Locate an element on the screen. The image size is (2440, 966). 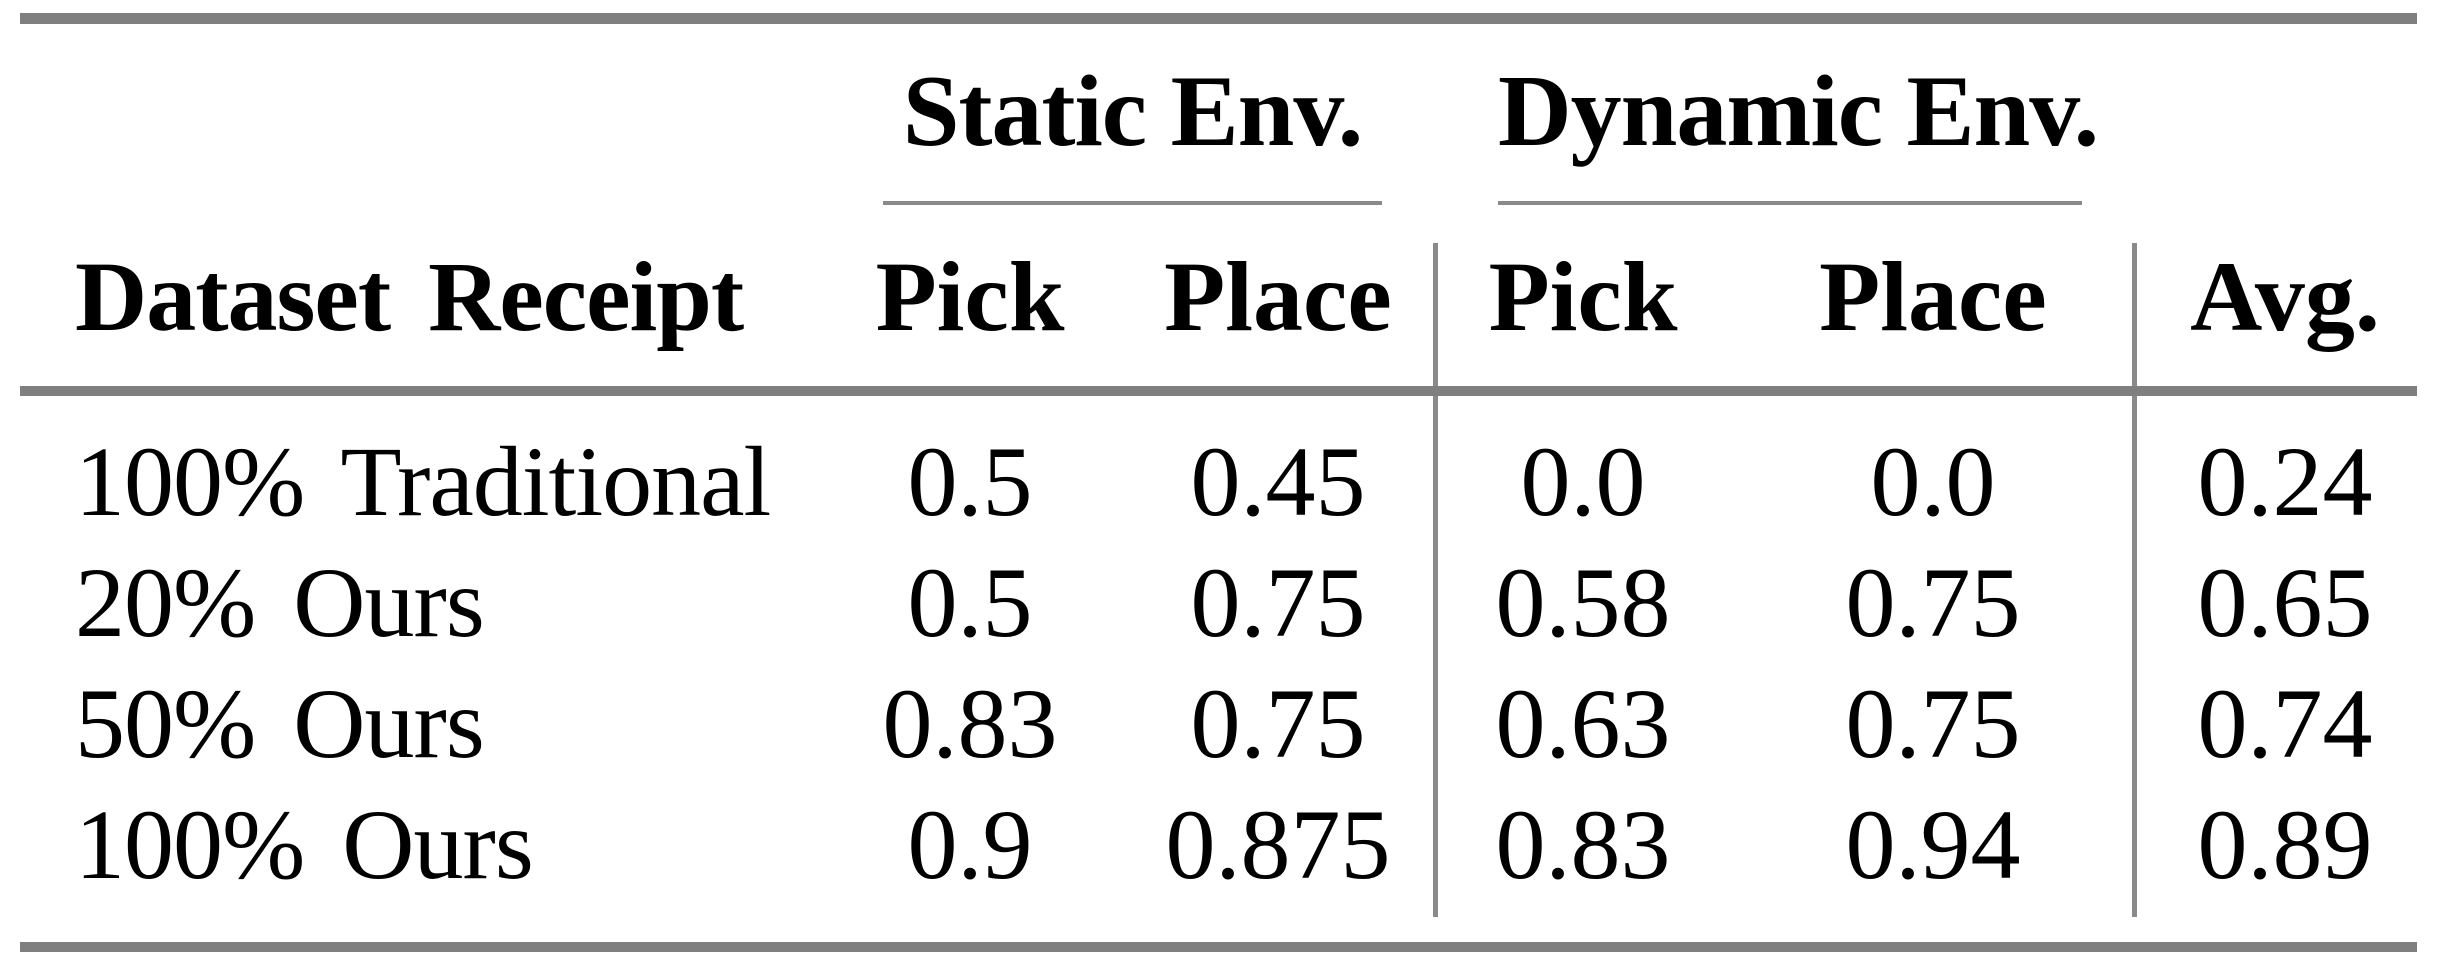
cell-avg: 0.65 is located at coordinates (2285, 602).